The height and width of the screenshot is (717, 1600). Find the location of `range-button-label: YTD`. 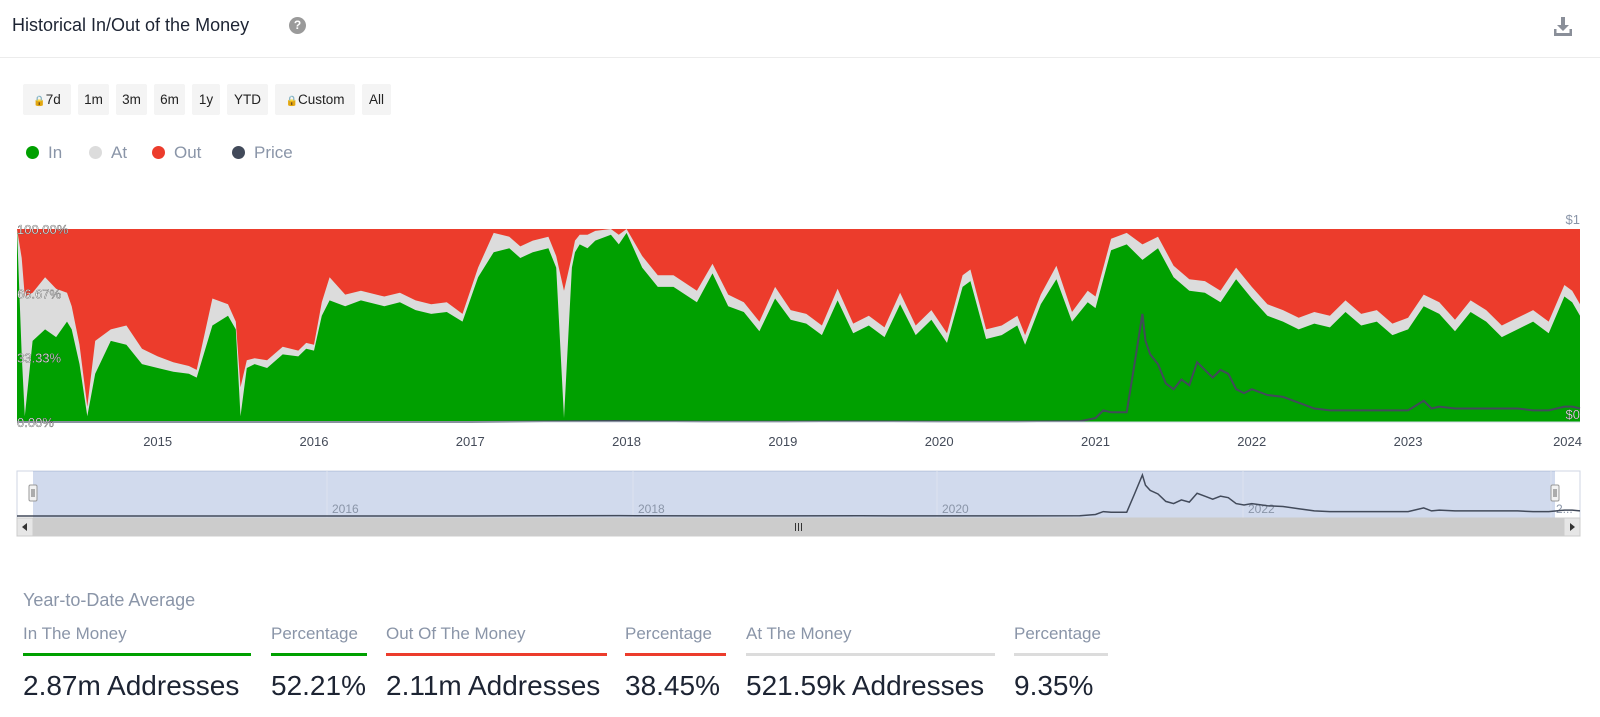

range-button-label: YTD is located at coordinates (247, 99).